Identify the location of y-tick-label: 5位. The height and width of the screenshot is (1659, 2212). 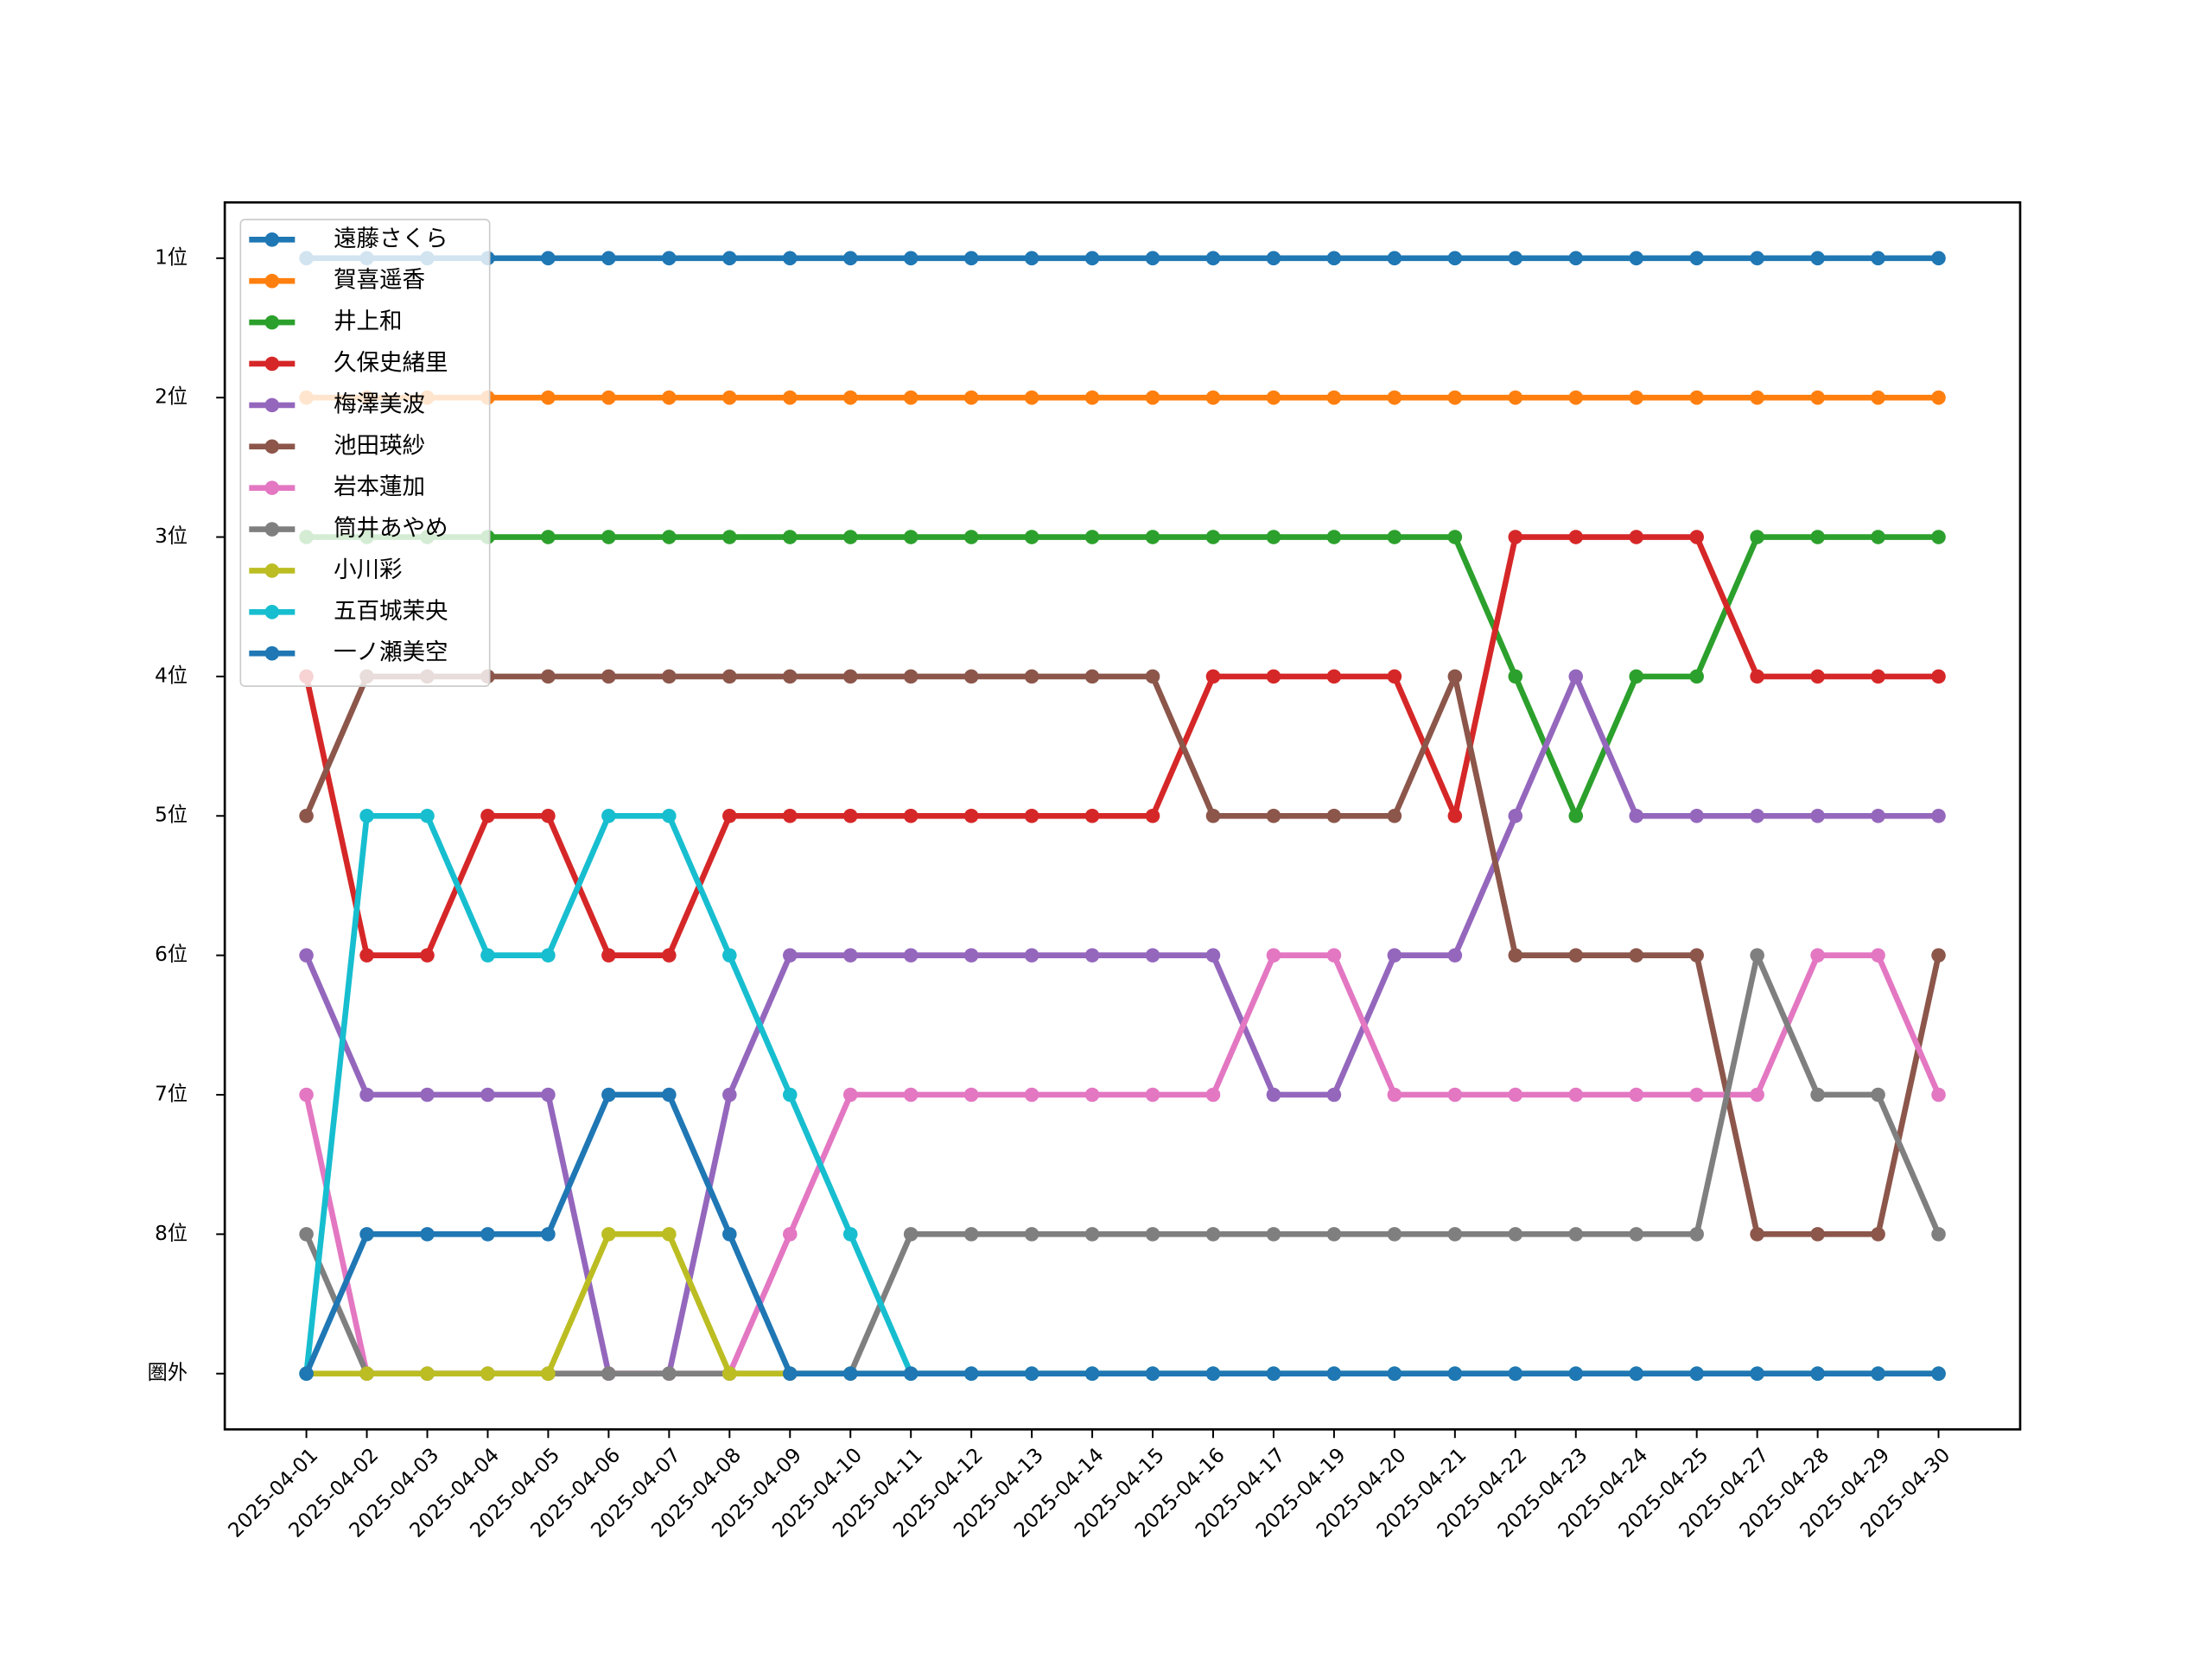
(171, 815).